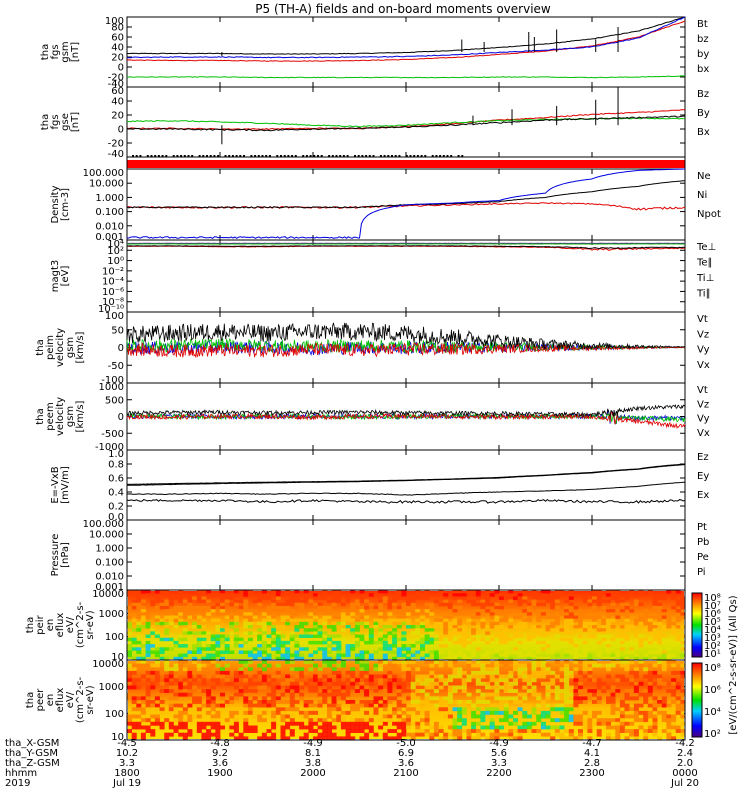 This screenshot has width=750, height=804. What do you see at coordinates (712, 654) in the screenshot?
I see `colorbar-tick-label: 10¹` at bounding box center [712, 654].